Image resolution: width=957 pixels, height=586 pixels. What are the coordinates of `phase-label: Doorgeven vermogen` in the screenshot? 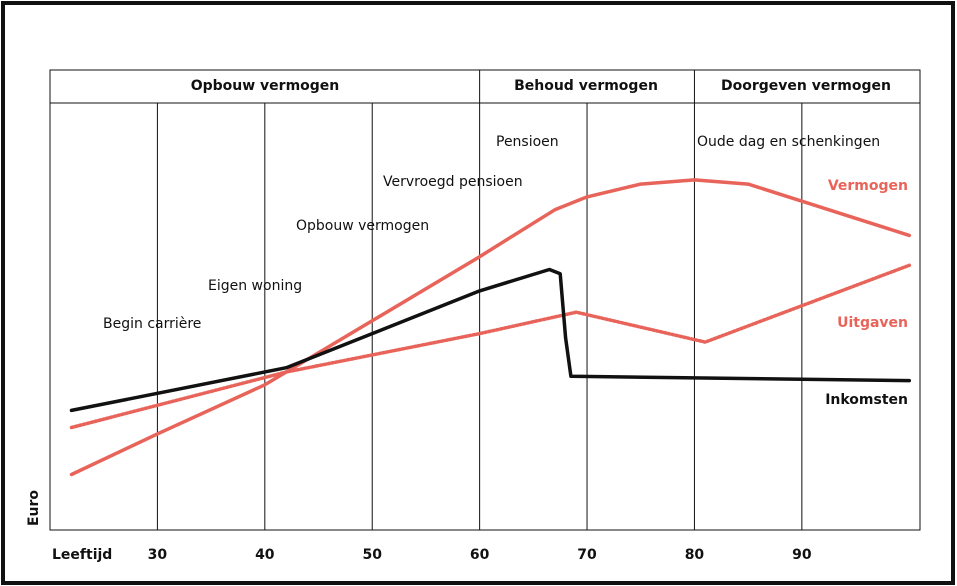 It's located at (806, 86).